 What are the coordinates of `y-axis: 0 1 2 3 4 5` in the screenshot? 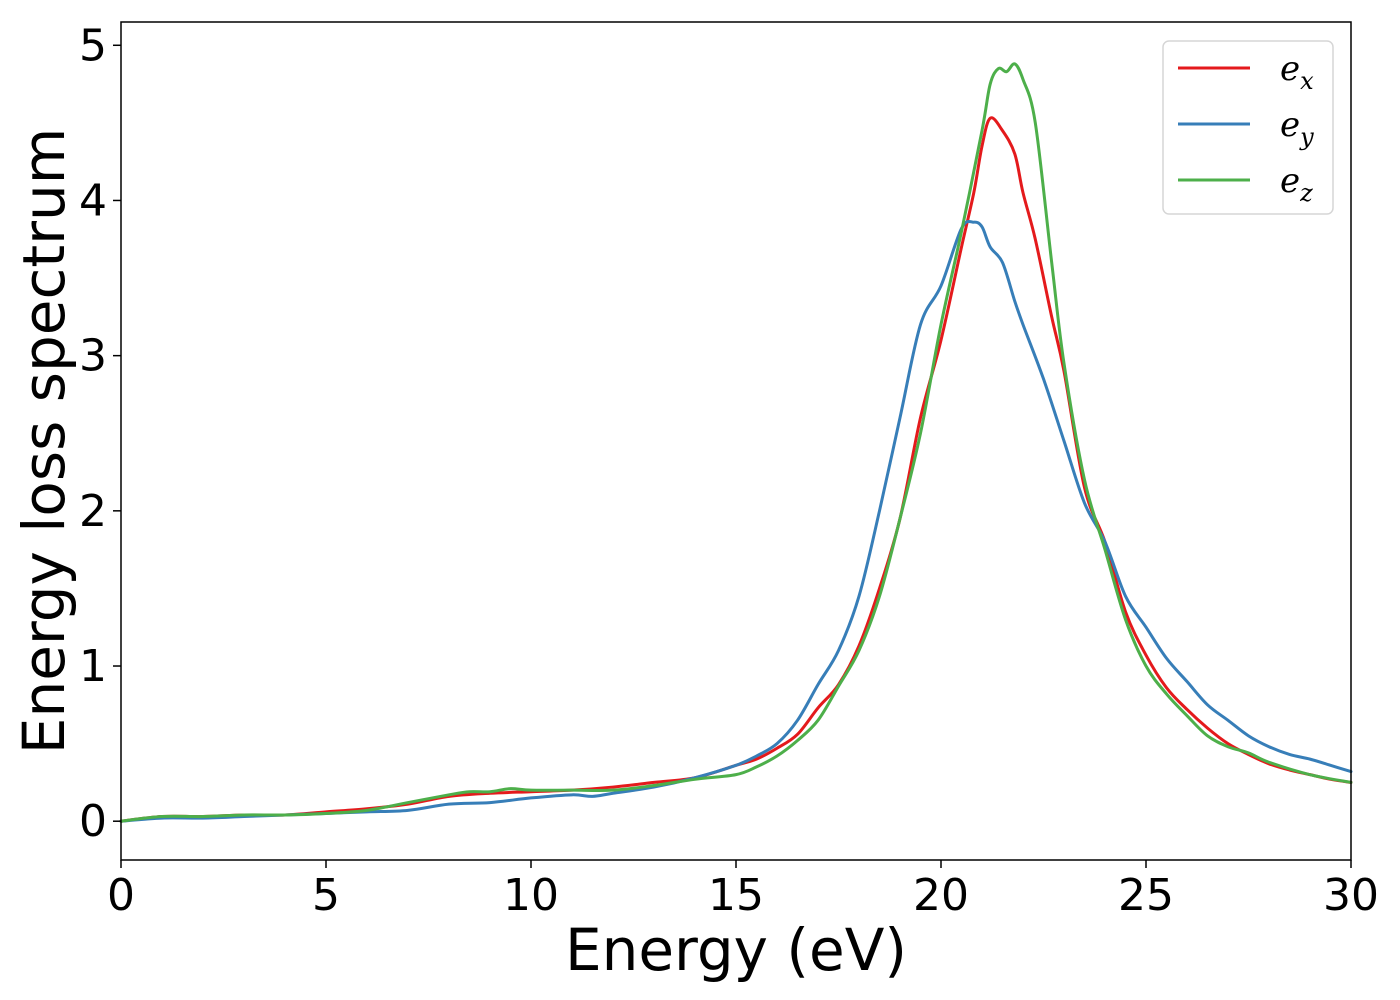 It's located at (100, 433).